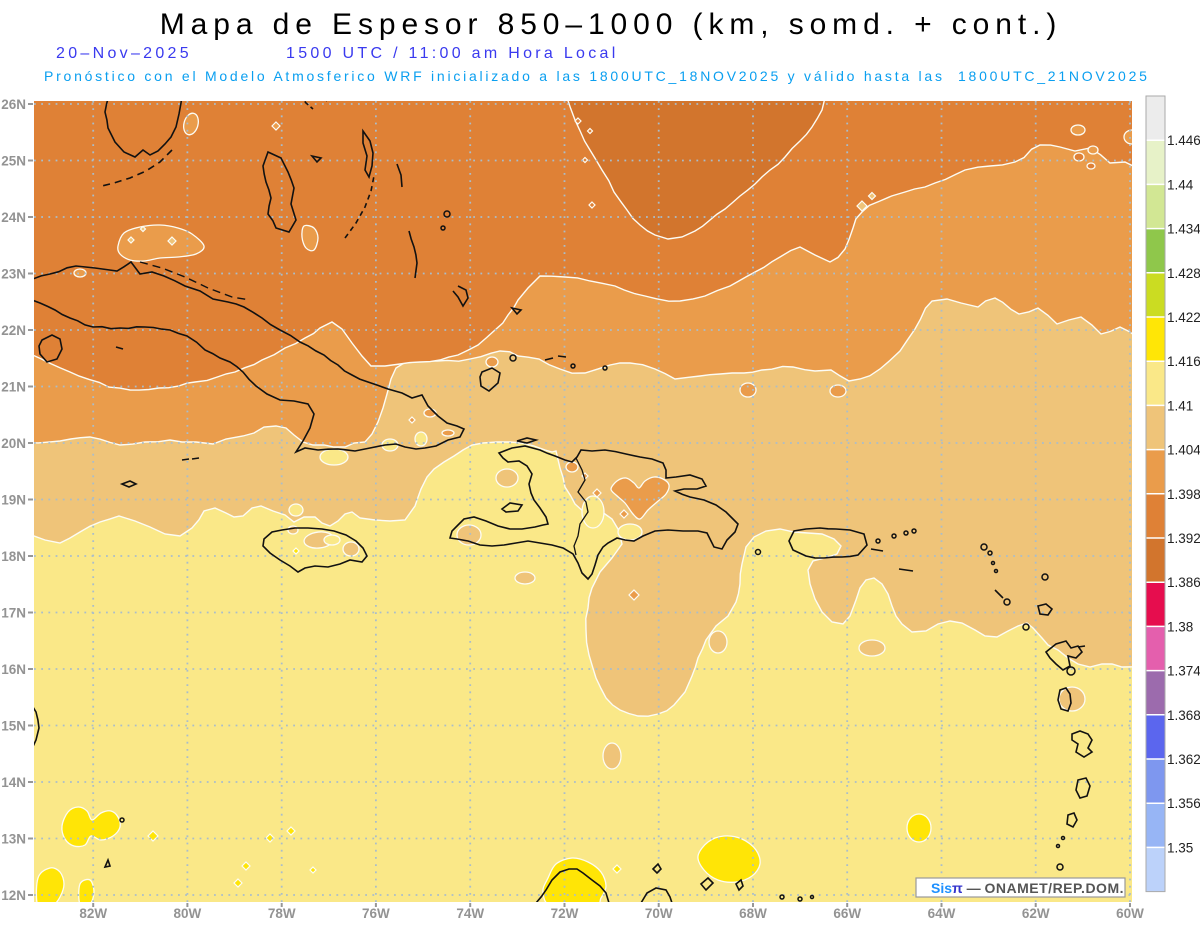 The image size is (1200, 927). What do you see at coordinates (1036, 913) in the screenshot?
I see `svg-text: 62W` at bounding box center [1036, 913].